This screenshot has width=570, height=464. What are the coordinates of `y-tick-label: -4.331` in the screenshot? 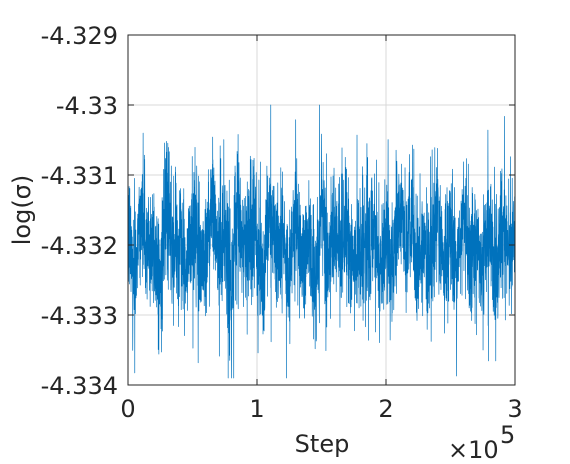 It's located at (79, 176).